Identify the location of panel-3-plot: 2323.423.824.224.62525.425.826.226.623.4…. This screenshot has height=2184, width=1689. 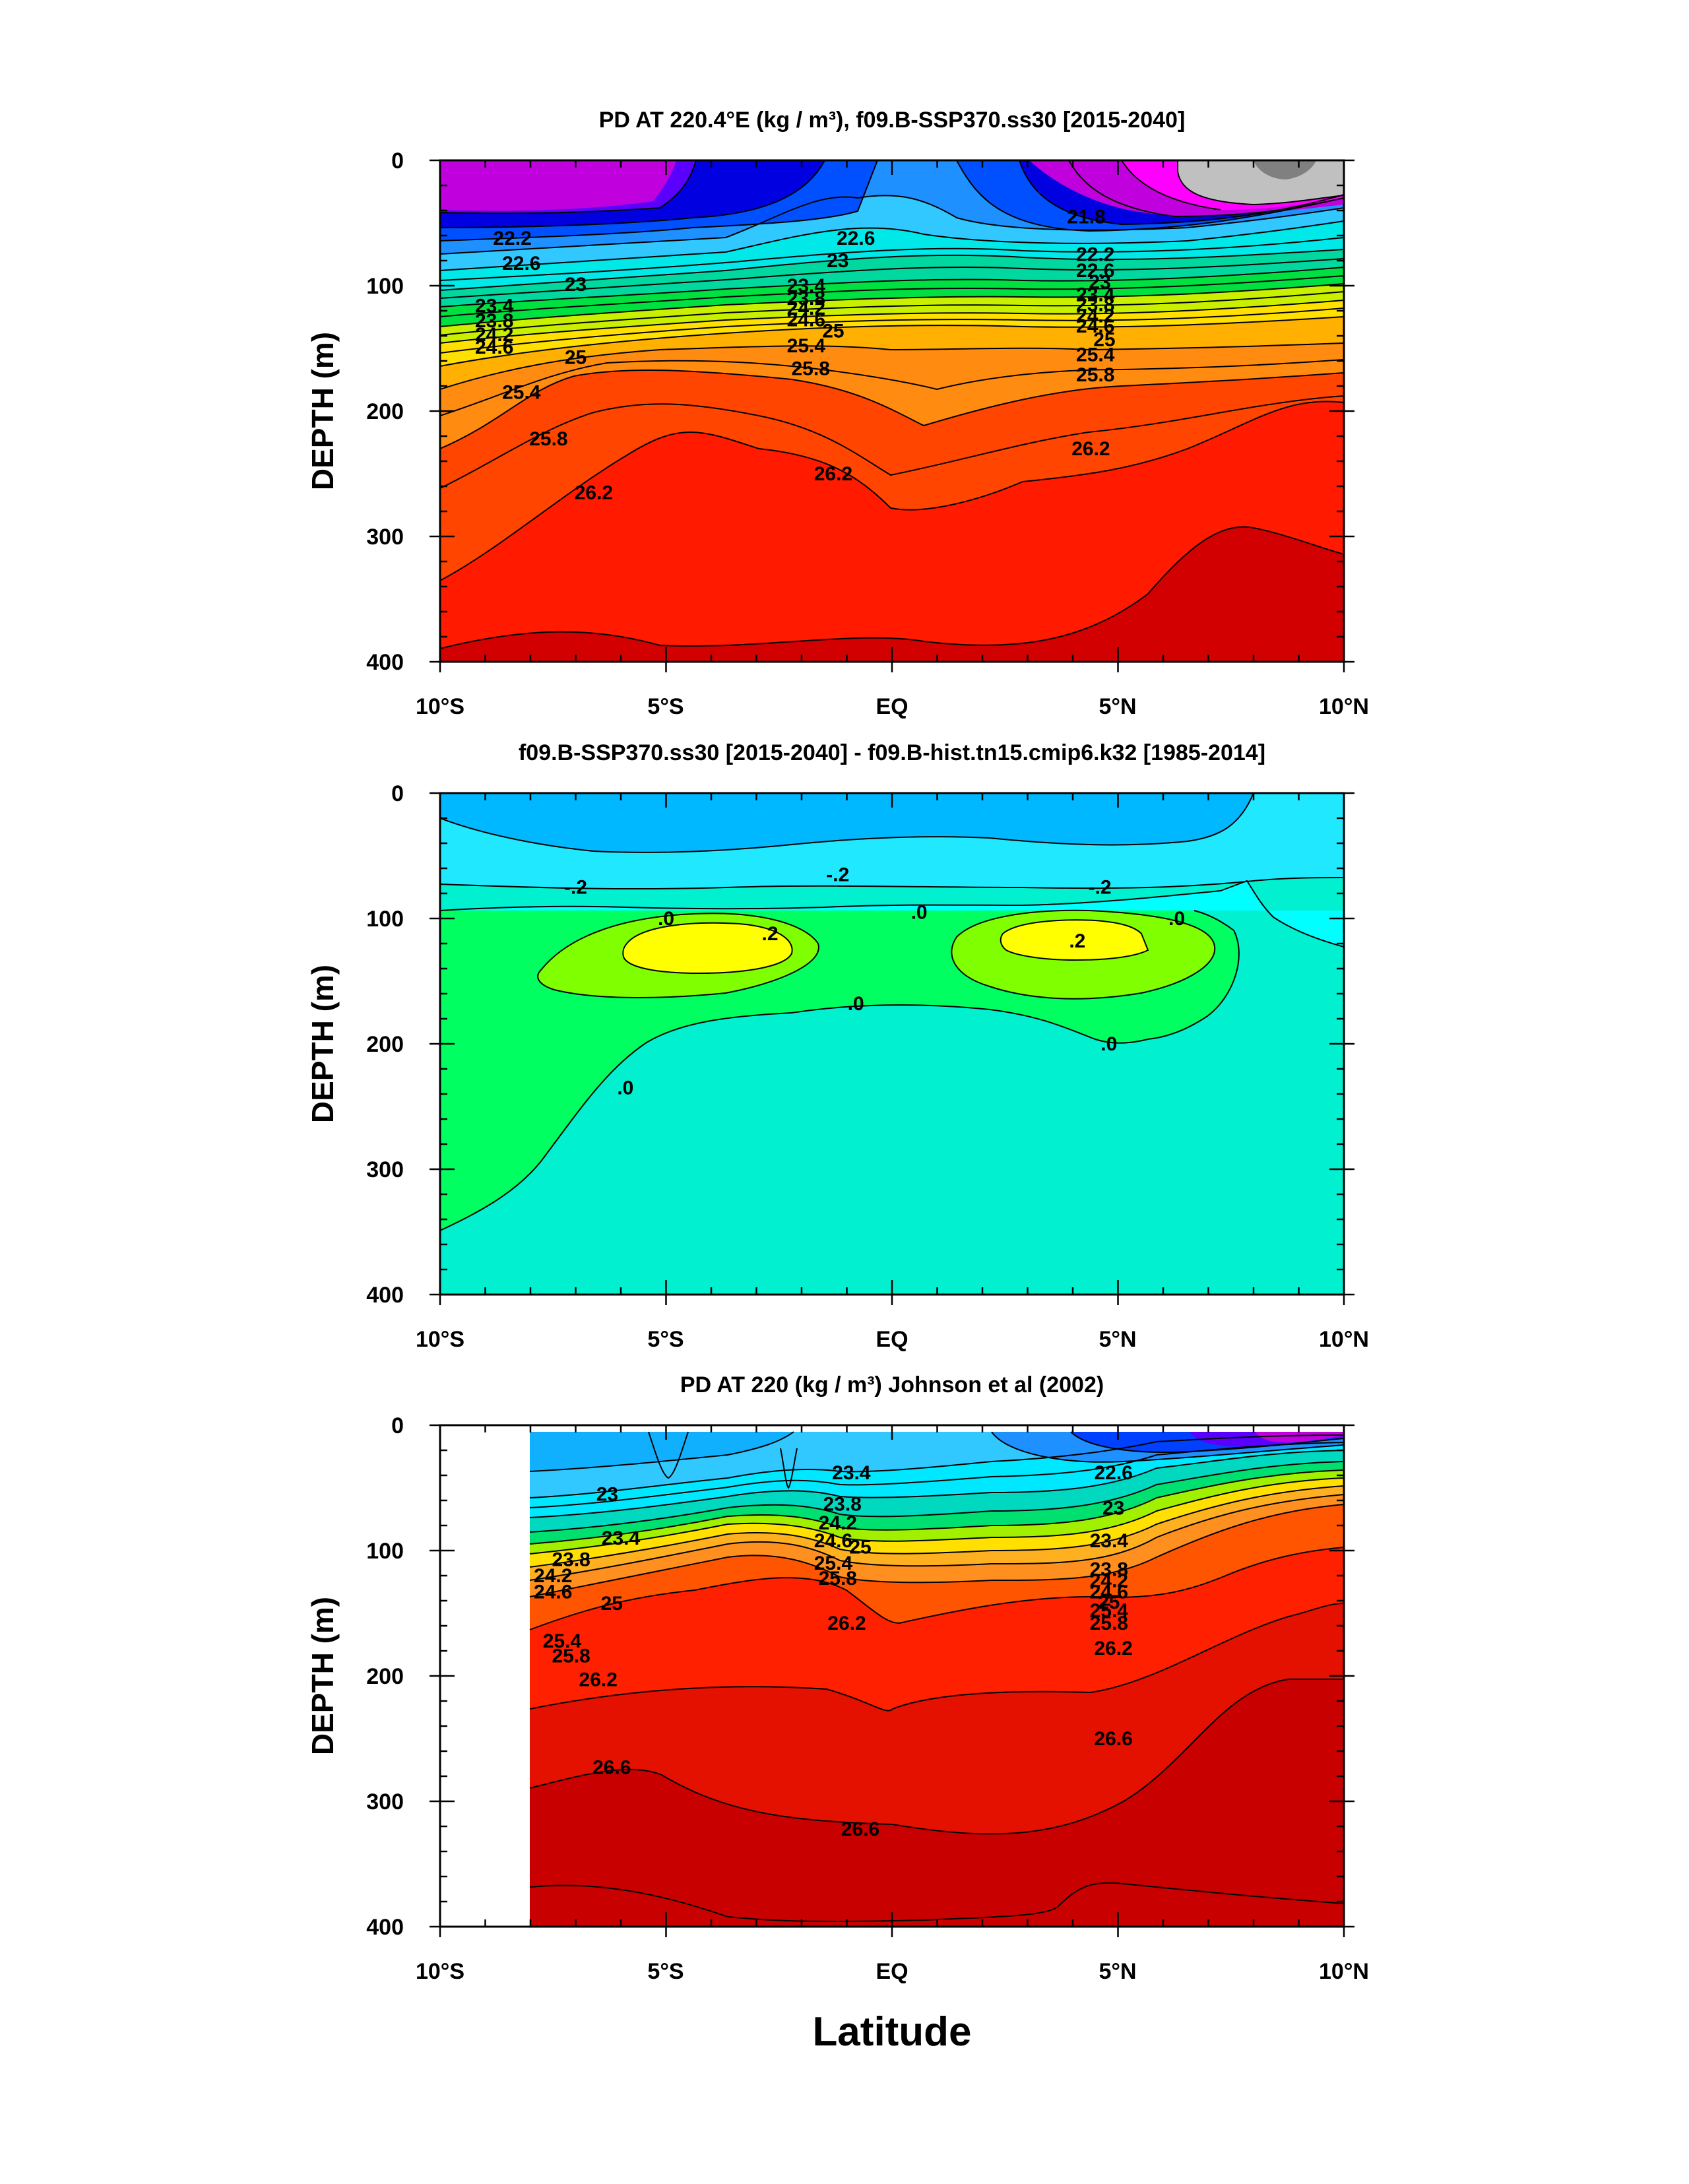
(892, 1676).